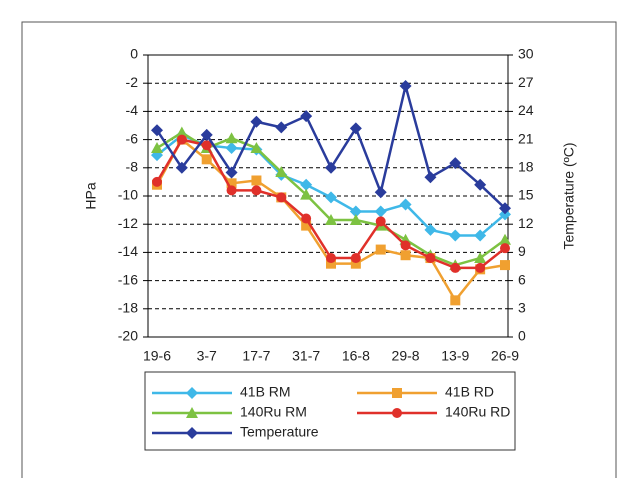 Image resolution: width=638 pixels, height=478 pixels. Describe the element at coordinates (522, 308) in the screenshot. I see `y2-tick-label: 3` at that location.